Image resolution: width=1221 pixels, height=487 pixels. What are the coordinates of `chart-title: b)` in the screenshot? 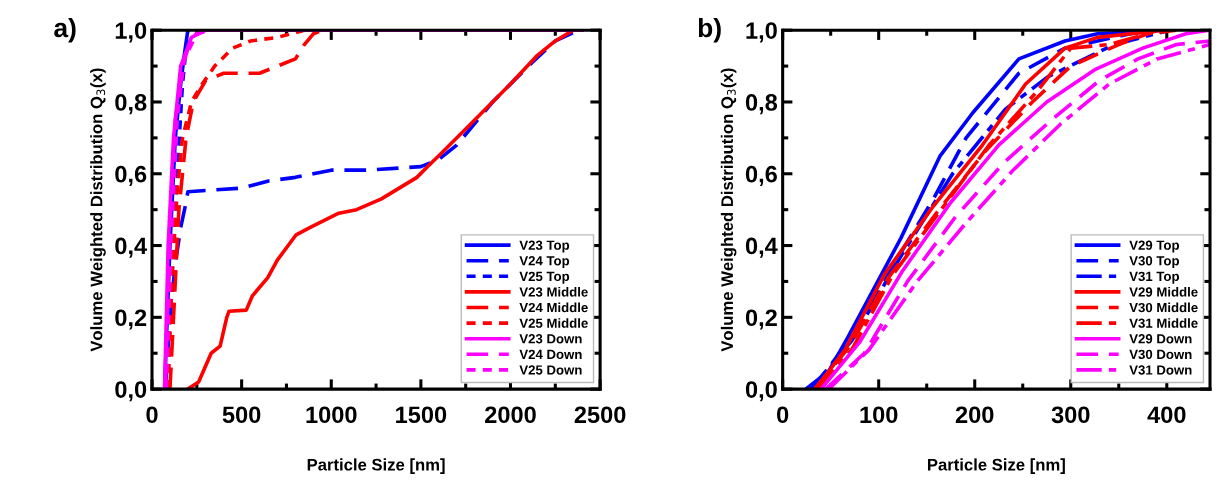 It's located at (709, 30).